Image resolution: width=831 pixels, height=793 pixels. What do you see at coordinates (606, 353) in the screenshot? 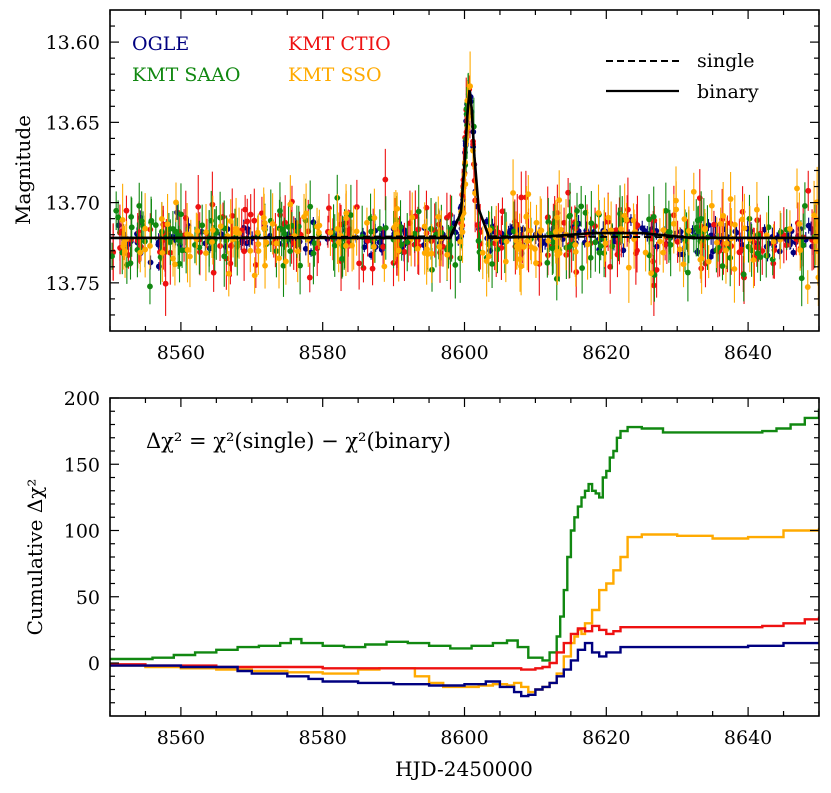
I see `x-tick-label: 8620` at bounding box center [606, 353].